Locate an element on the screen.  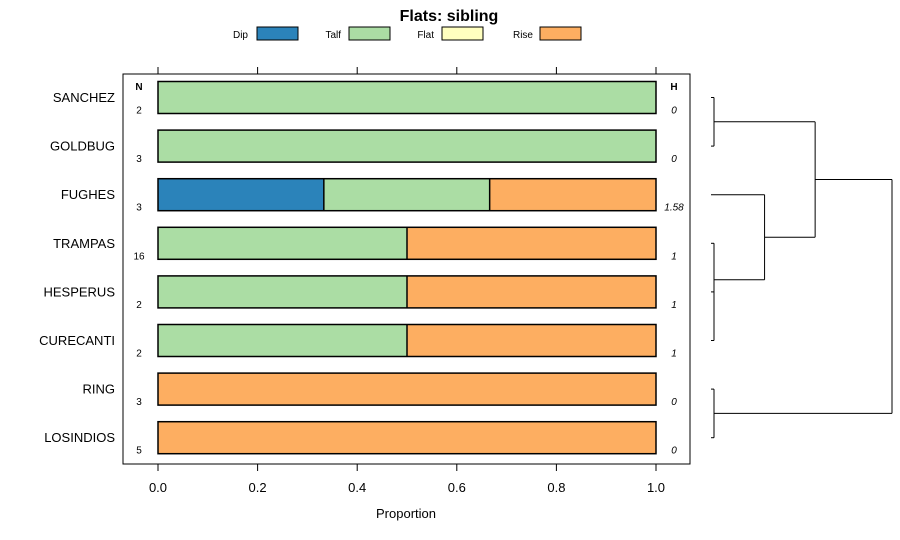
x-tick-label: 1.0 is located at coordinates (656, 487).